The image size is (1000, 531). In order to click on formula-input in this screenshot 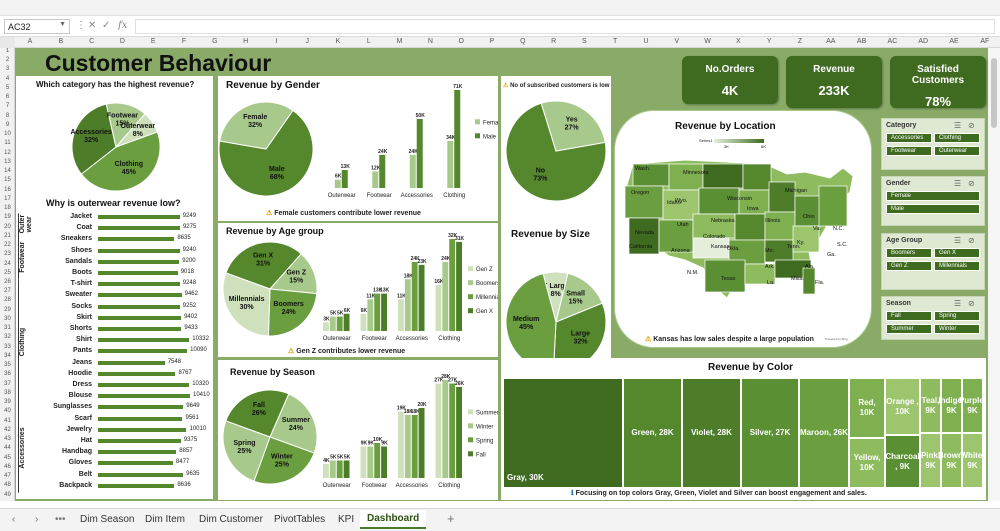, I will do `click(565, 26)`.